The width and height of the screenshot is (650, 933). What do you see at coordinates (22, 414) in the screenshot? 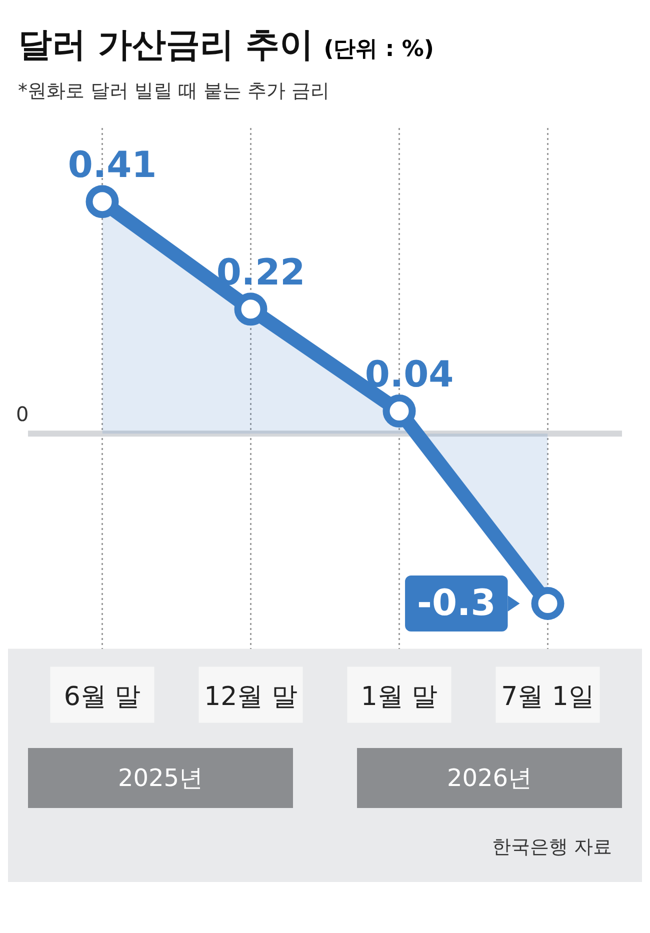
I see `ref-line-label: 0` at bounding box center [22, 414].